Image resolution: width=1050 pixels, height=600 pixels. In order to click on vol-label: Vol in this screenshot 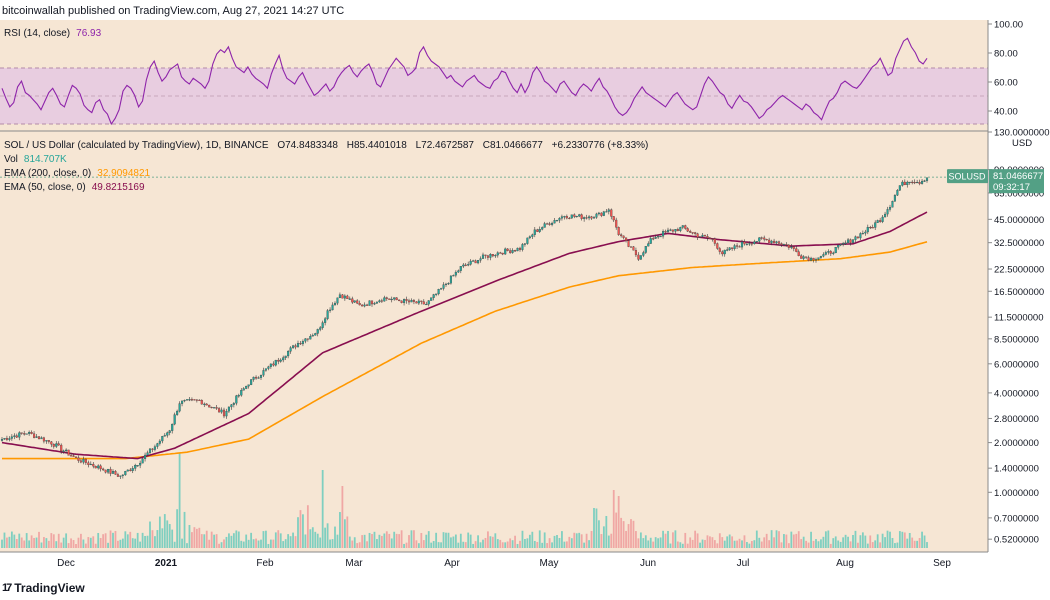, I will do `click(11, 159)`.